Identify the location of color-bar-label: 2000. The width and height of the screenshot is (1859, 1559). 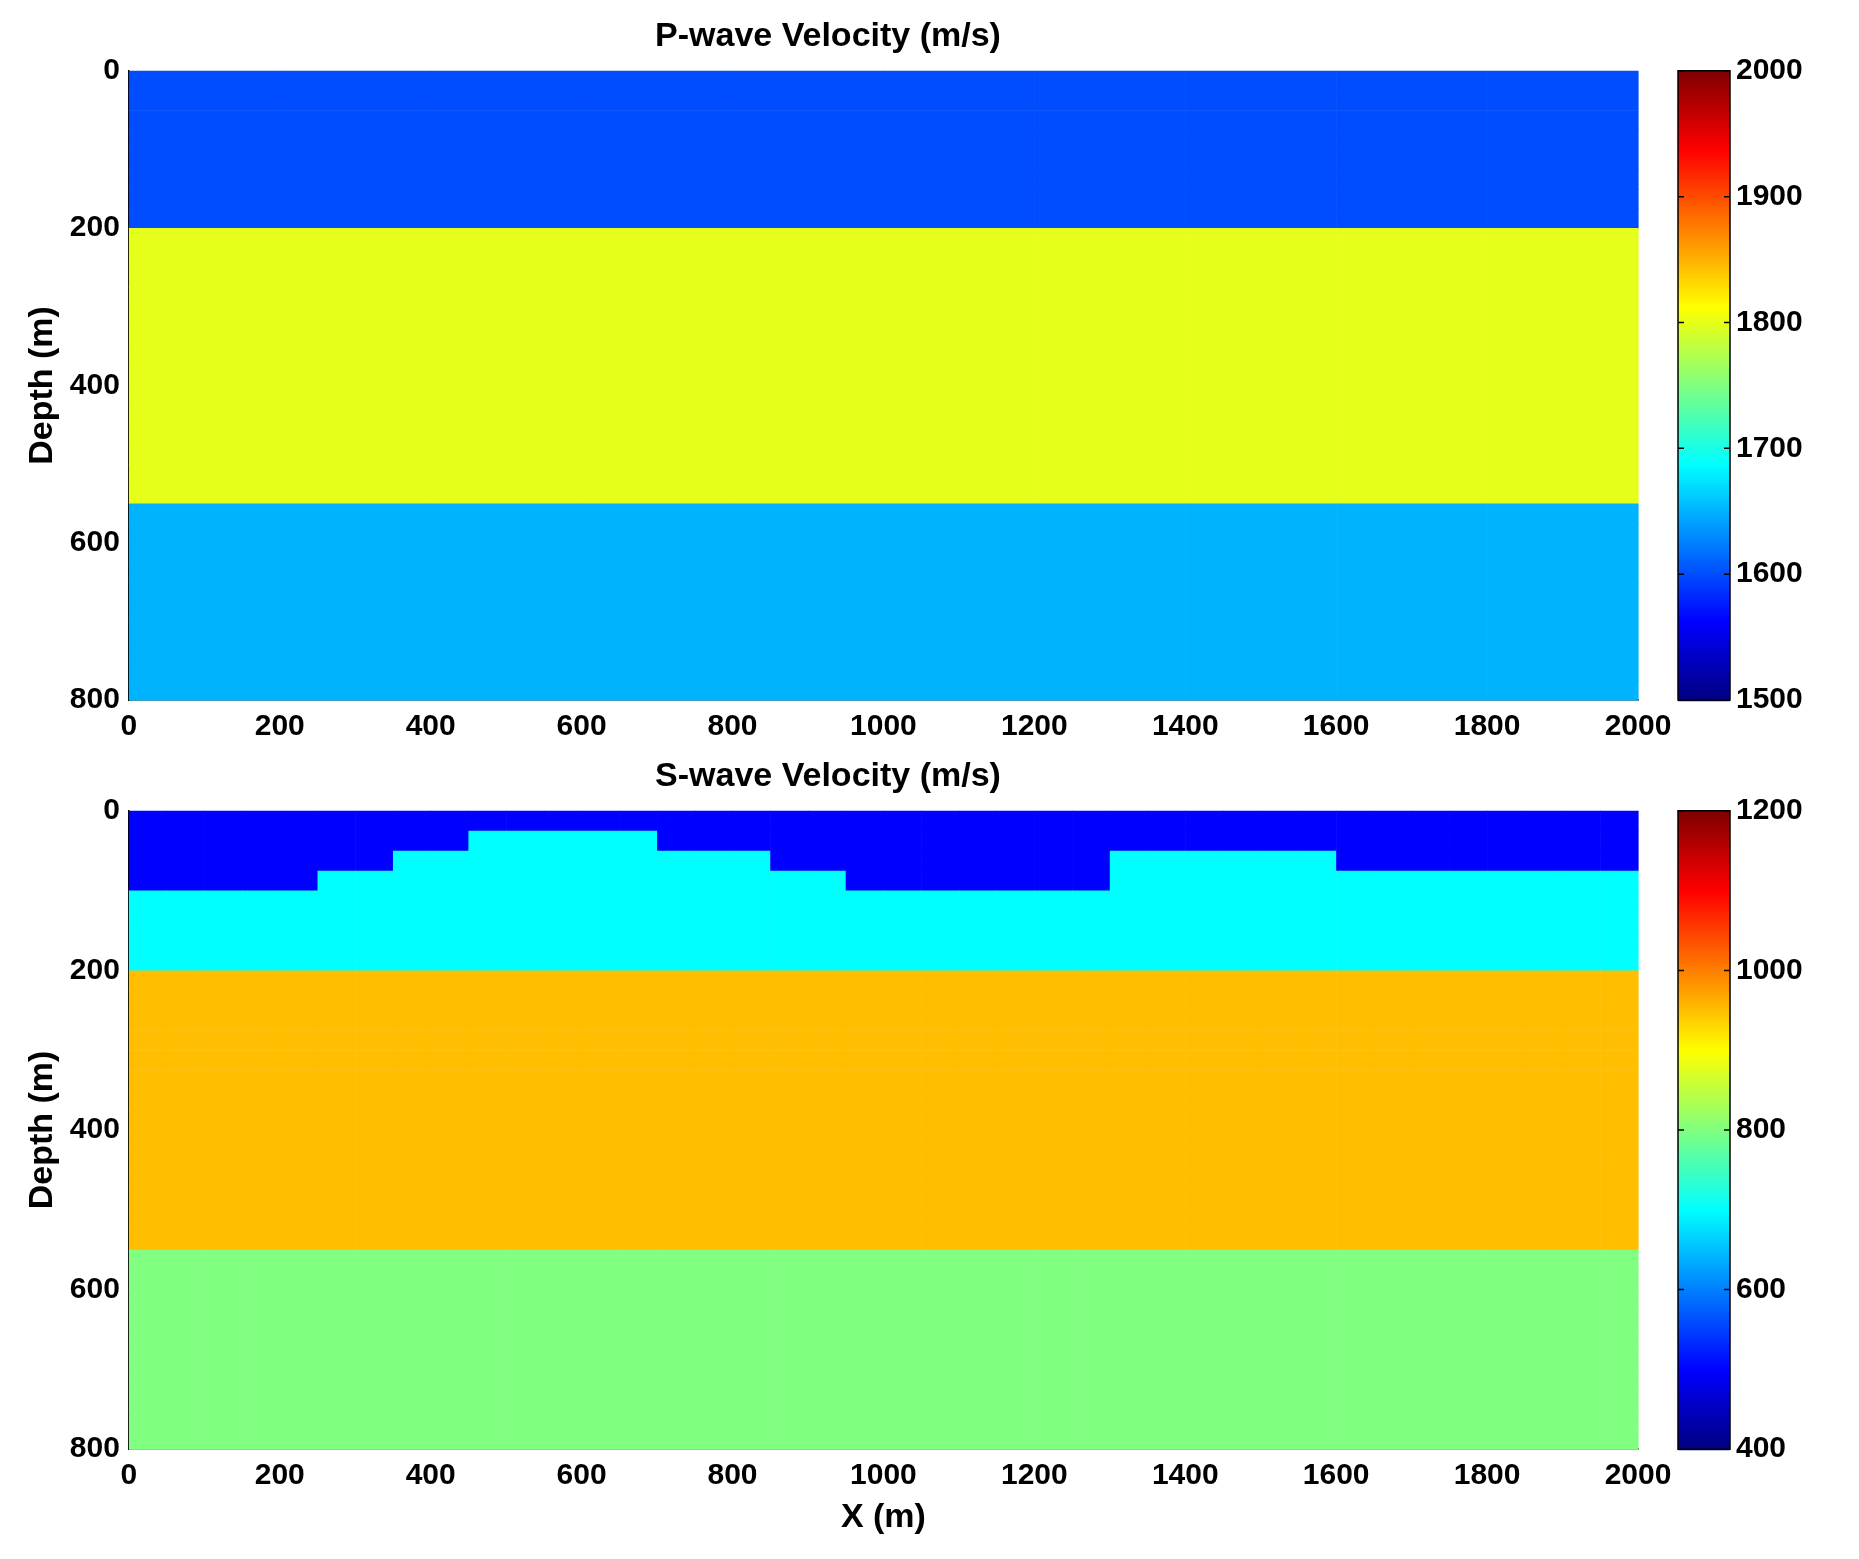
(1769, 69).